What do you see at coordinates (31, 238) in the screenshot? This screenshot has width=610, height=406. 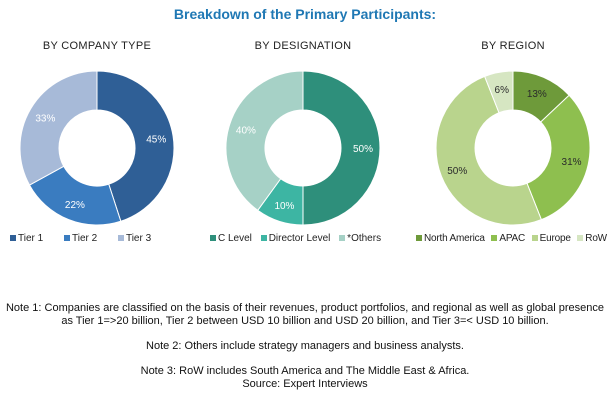 I see `legend-label: Tier 1` at bounding box center [31, 238].